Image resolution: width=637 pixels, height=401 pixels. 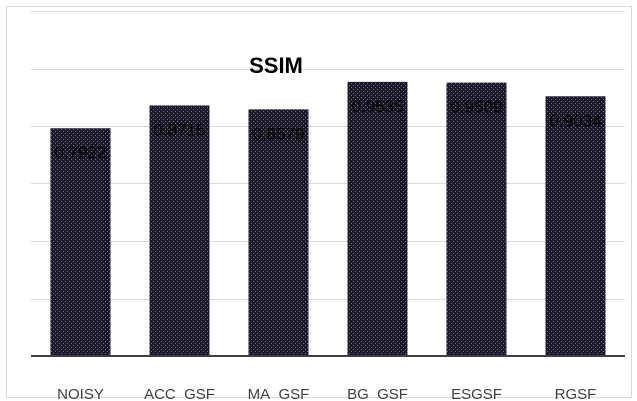 What do you see at coordinates (576, 120) in the screenshot?
I see `data-label: 0.9034` at bounding box center [576, 120].